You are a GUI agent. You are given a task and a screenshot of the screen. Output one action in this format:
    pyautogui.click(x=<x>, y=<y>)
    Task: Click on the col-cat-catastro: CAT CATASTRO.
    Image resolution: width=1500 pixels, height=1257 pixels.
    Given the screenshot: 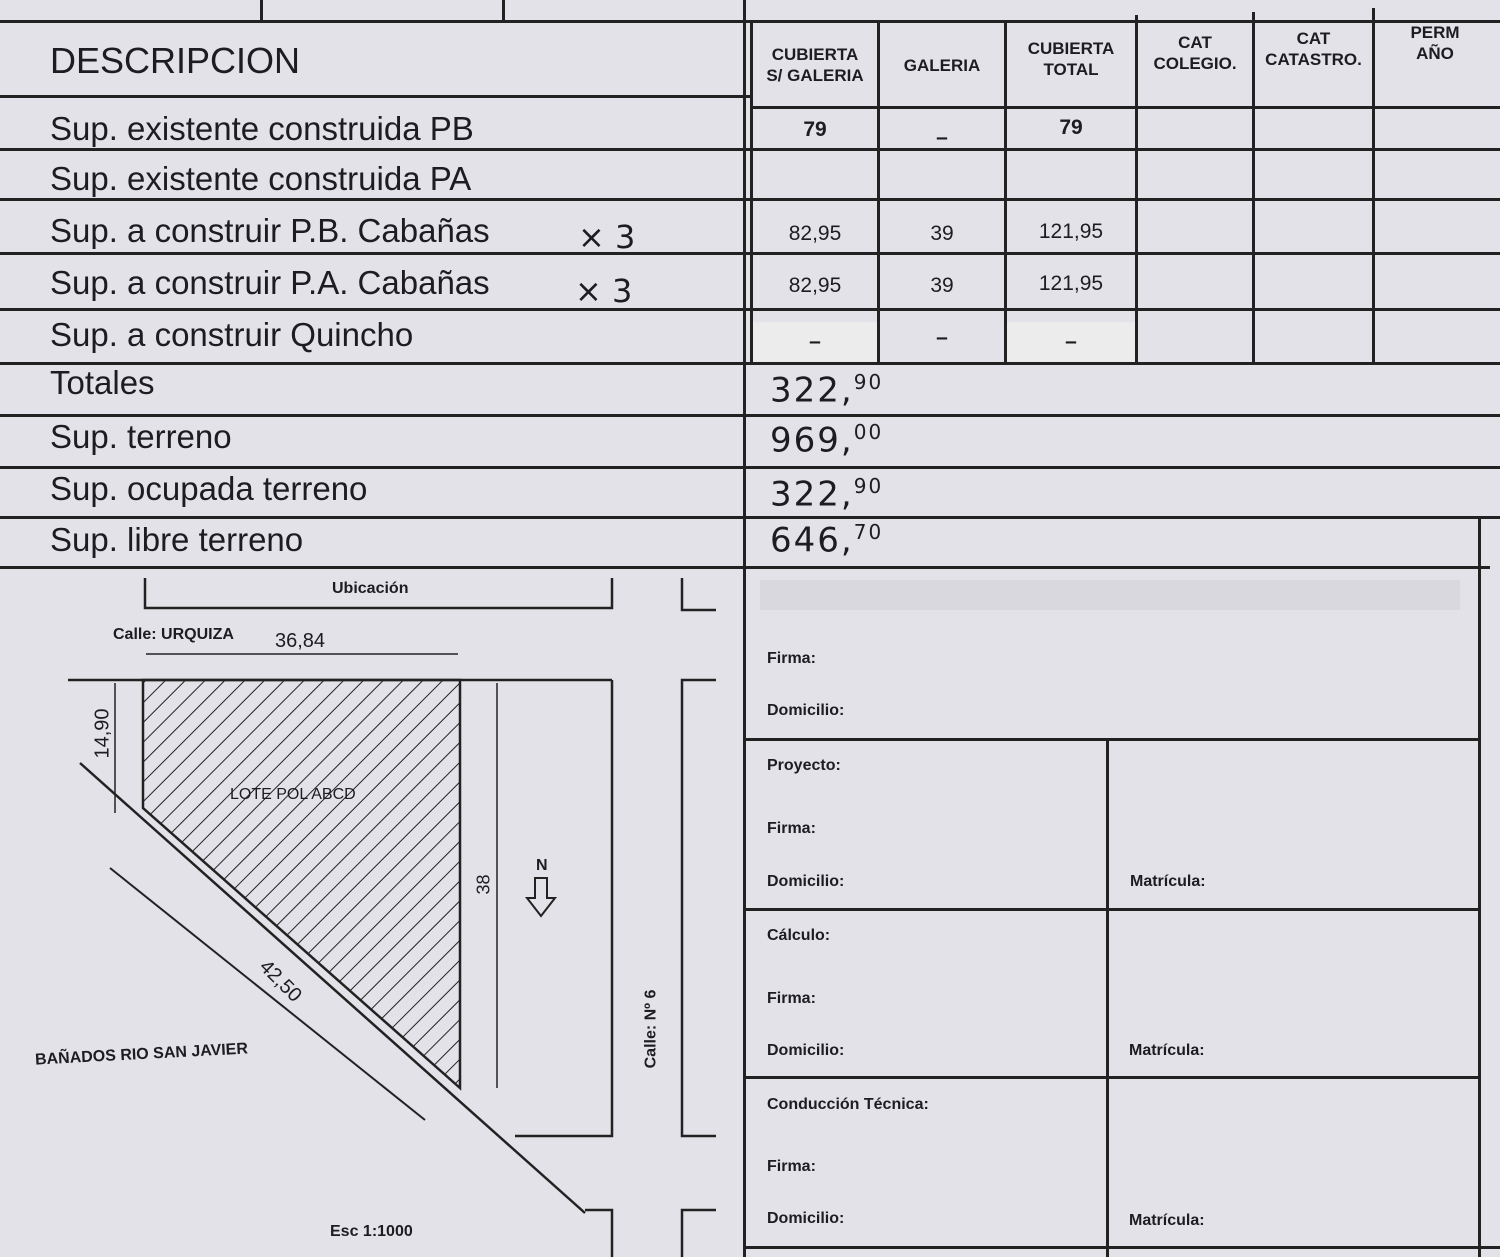 What is the action you would take?
    pyautogui.click(x=1313, y=49)
    